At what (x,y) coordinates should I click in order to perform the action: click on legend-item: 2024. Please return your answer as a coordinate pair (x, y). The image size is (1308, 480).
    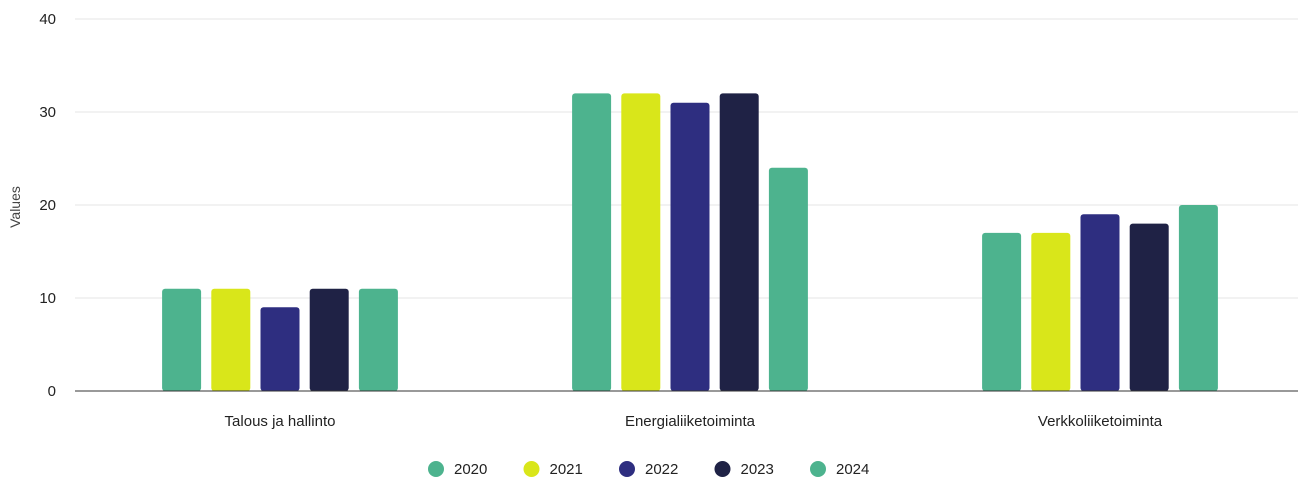
    Looking at the image, I should click on (839, 469).